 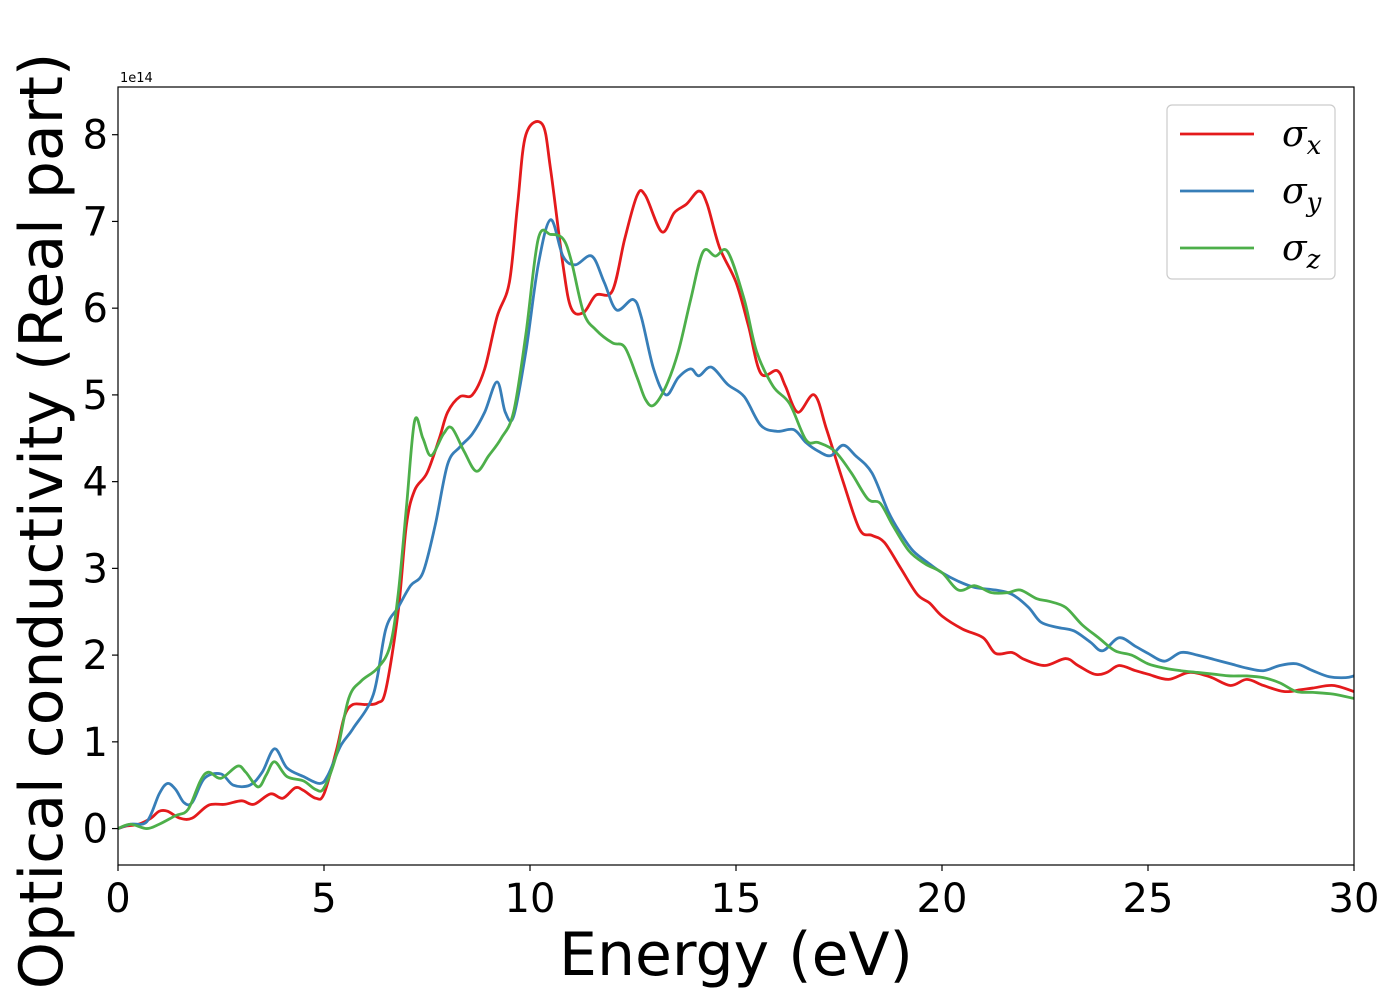 What do you see at coordinates (95, 483) in the screenshot?
I see `y-tick-label: 4` at bounding box center [95, 483].